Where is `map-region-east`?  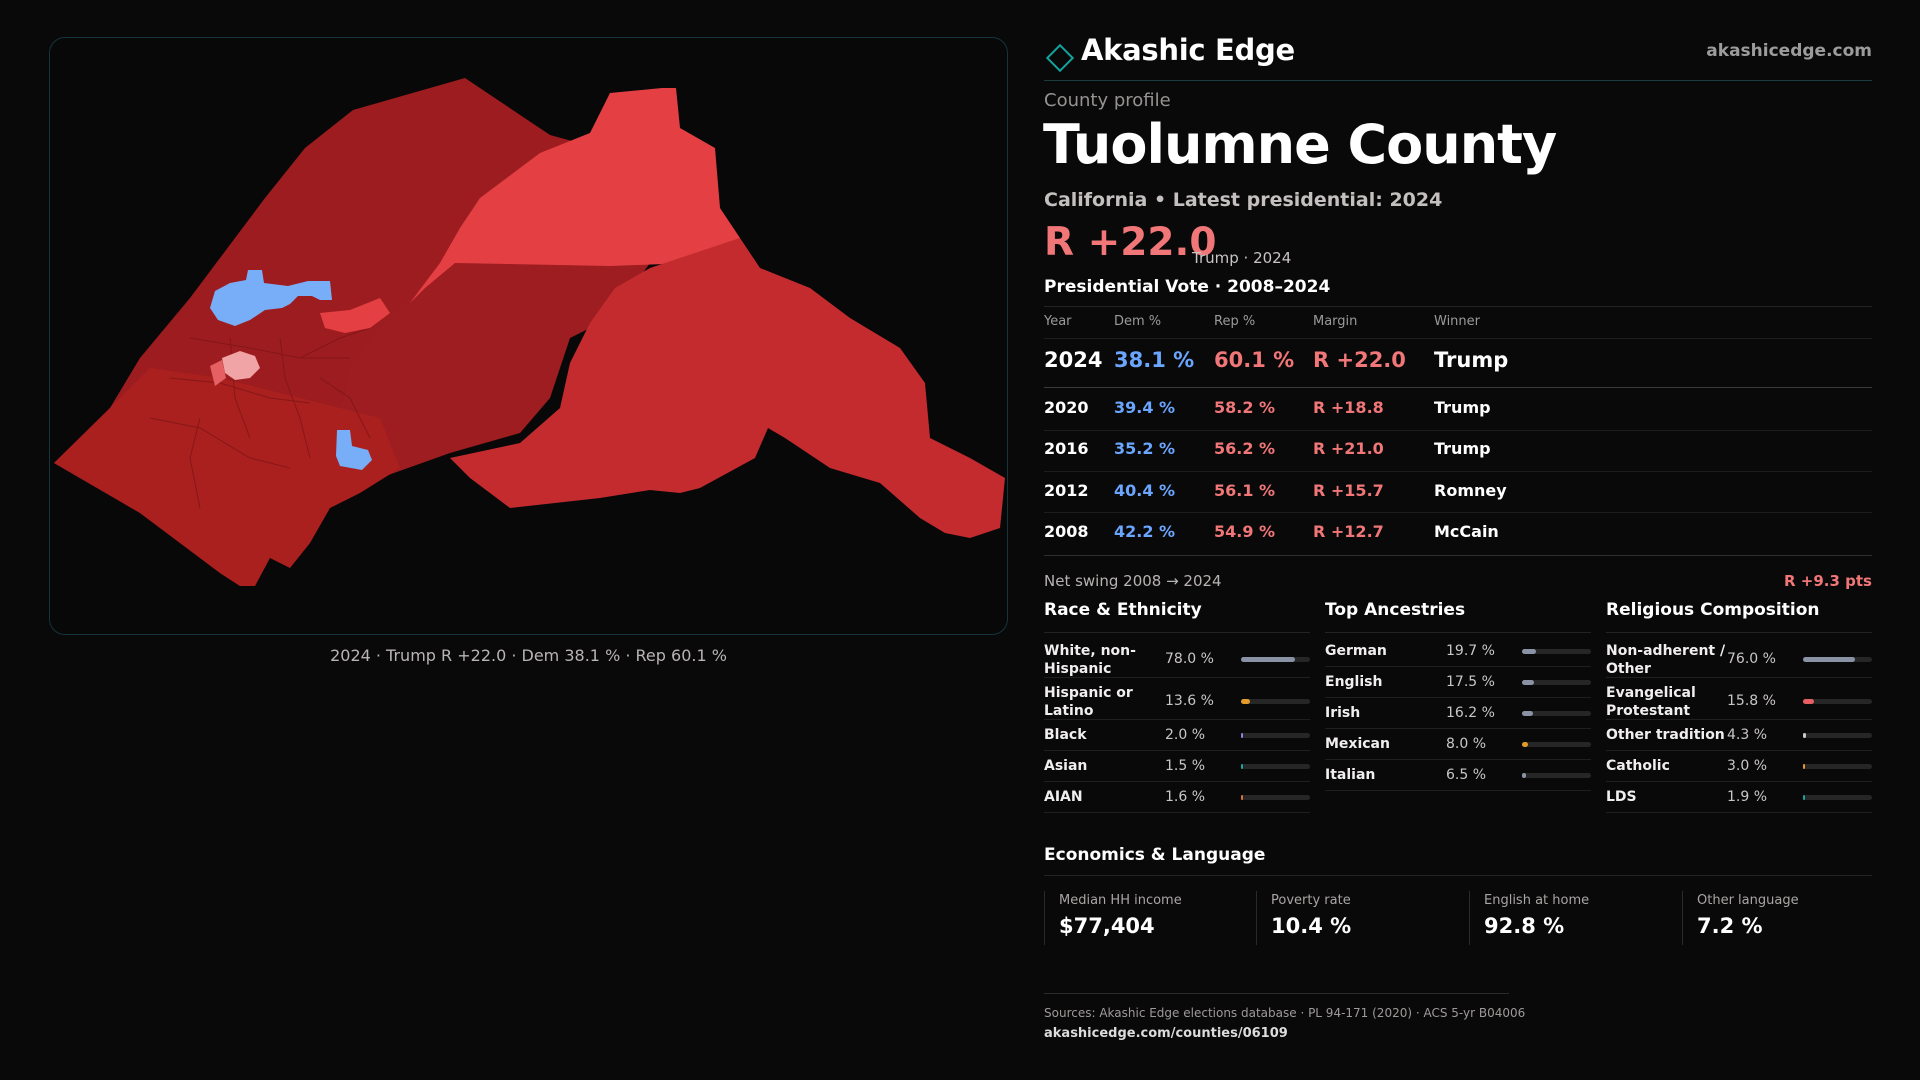
map-region-east is located at coordinates (727, 388).